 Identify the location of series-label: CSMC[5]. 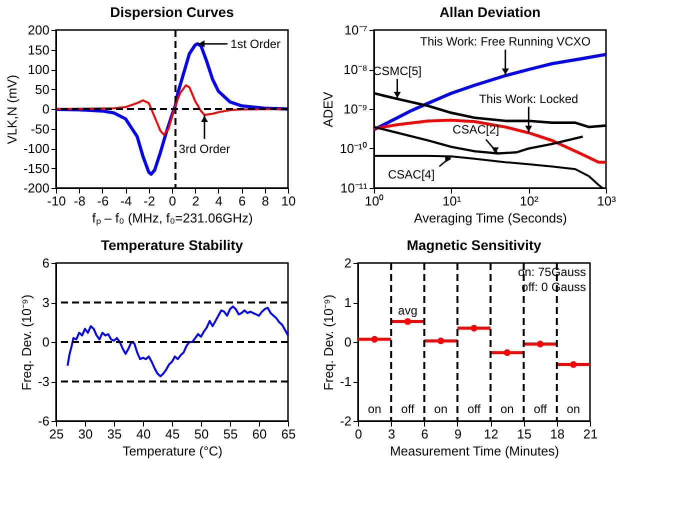
(397, 71).